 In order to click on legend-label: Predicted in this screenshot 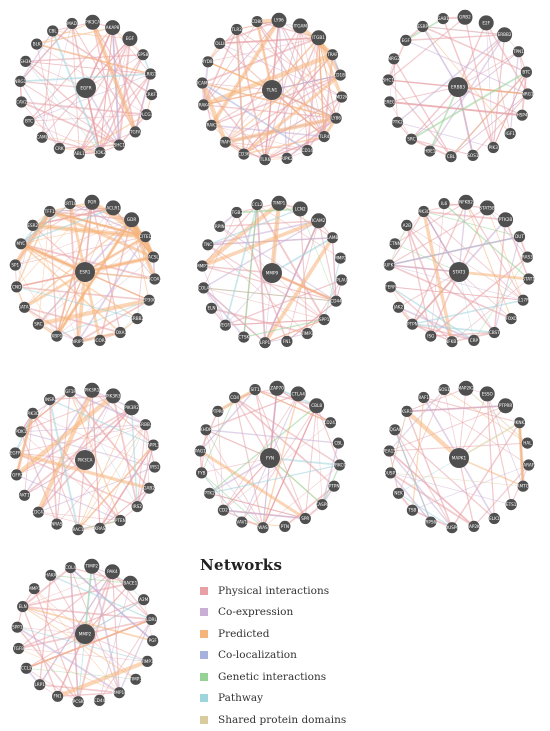, I will do `click(244, 633)`.